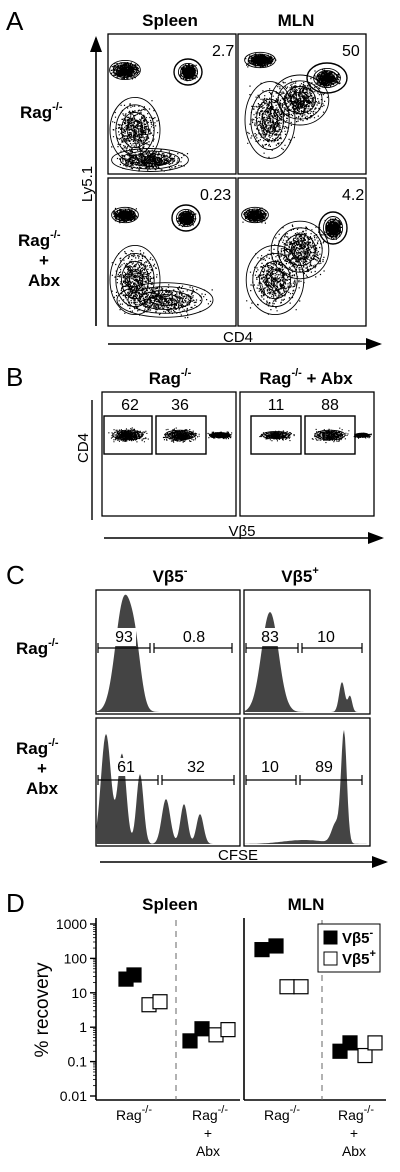  Describe the element at coordinates (160, 1002) in the screenshot. I see `point-spleen-vb5pos-g0-r1` at that location.